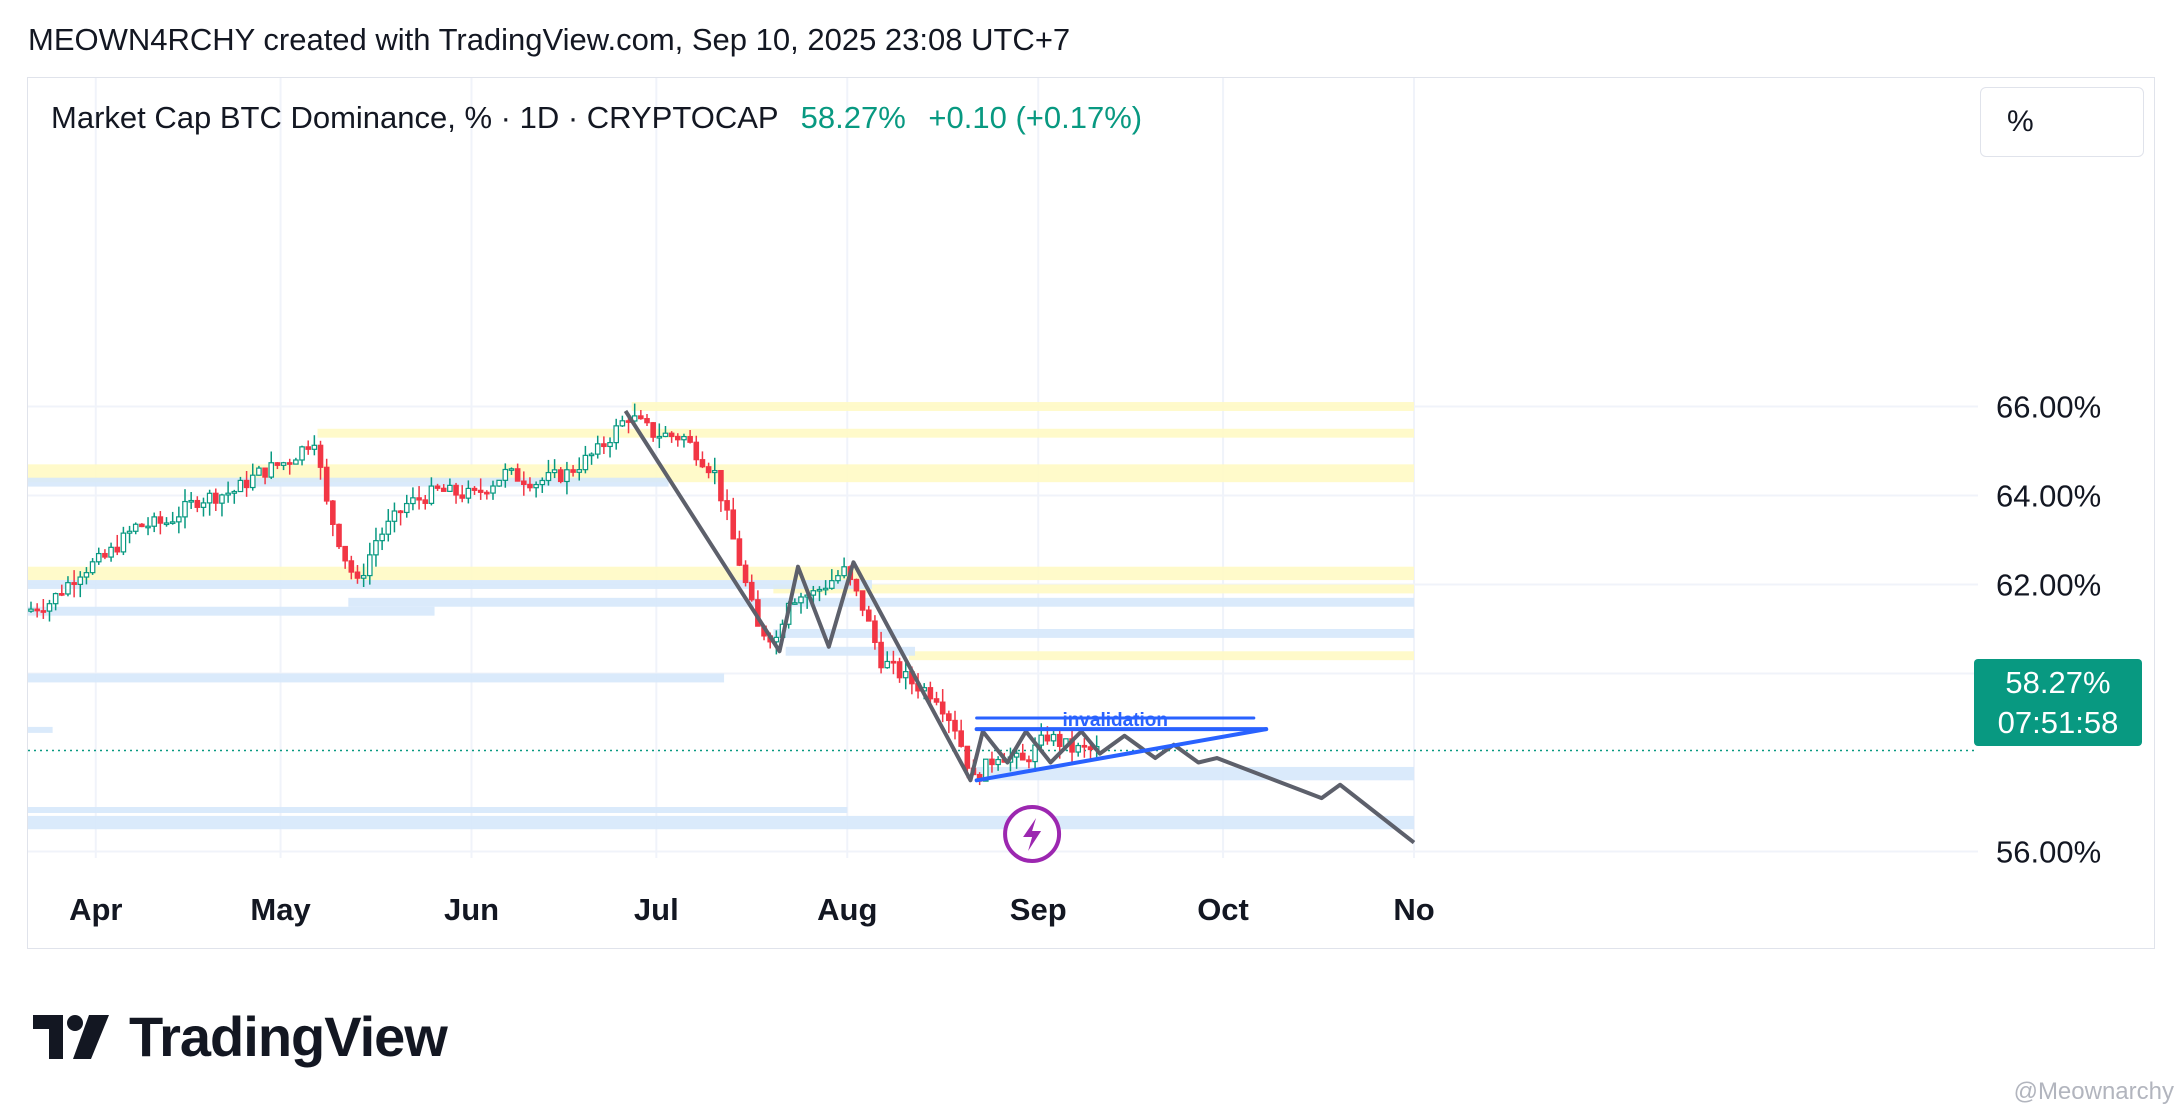  What do you see at coordinates (71, 1036) in the screenshot?
I see `tradingview-logo-icon` at bounding box center [71, 1036].